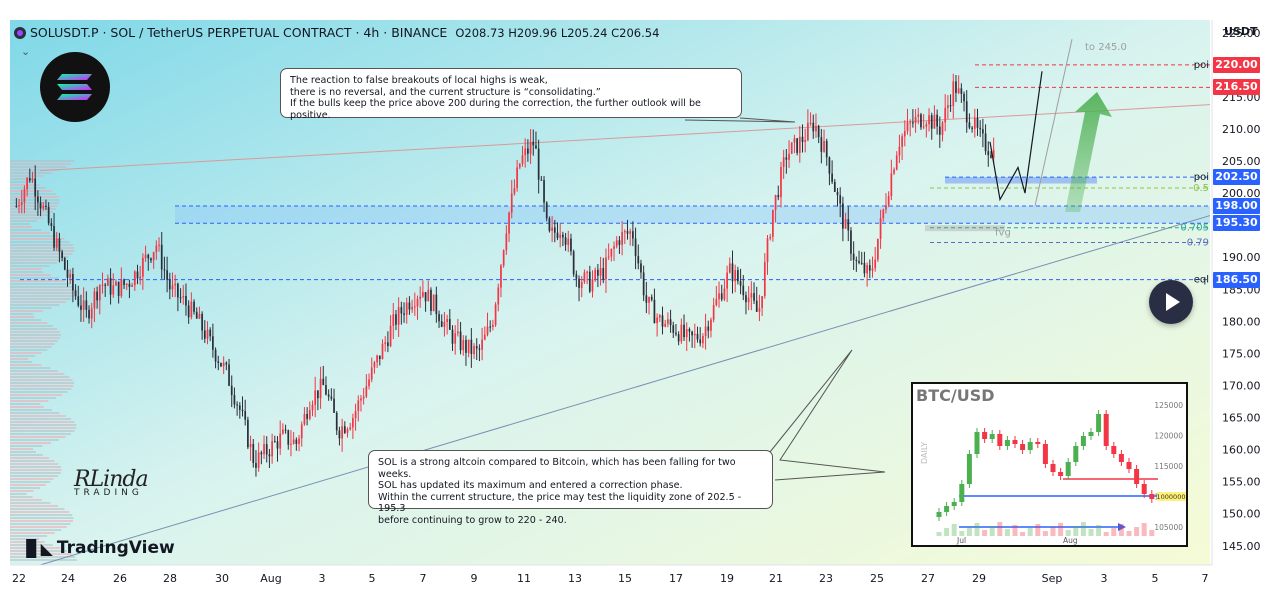  I want to click on inset-arrow-head, so click(1122, 527).